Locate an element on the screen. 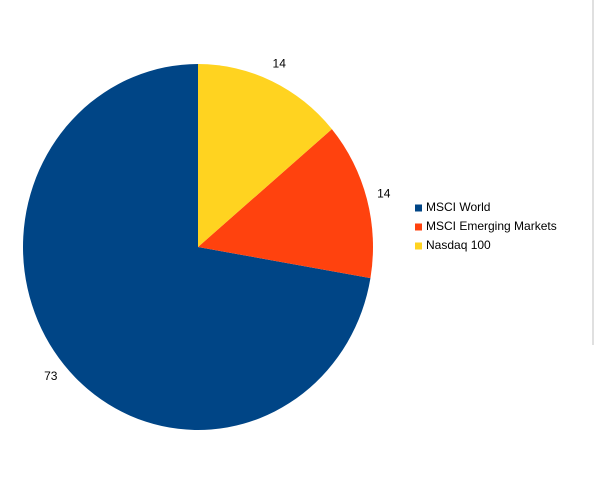 The width and height of the screenshot is (595, 480). legend-label: MSCI World is located at coordinates (458, 207).